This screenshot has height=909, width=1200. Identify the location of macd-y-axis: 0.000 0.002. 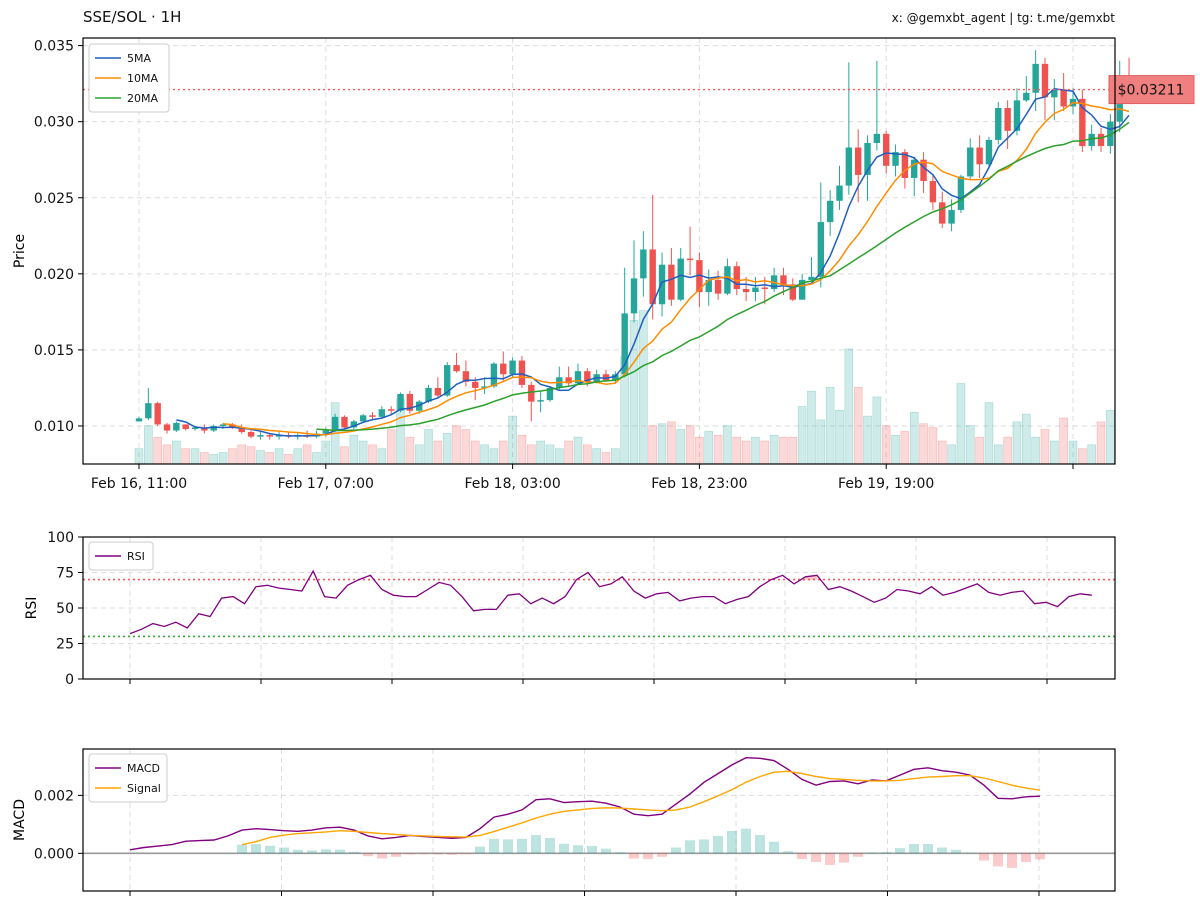
(58, 825).